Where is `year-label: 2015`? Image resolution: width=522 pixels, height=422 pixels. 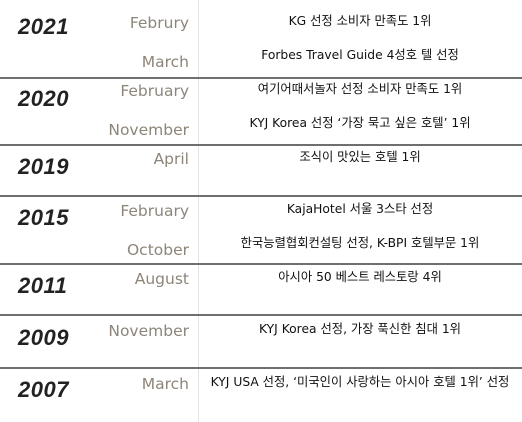 year-label: 2015 is located at coordinates (43, 217).